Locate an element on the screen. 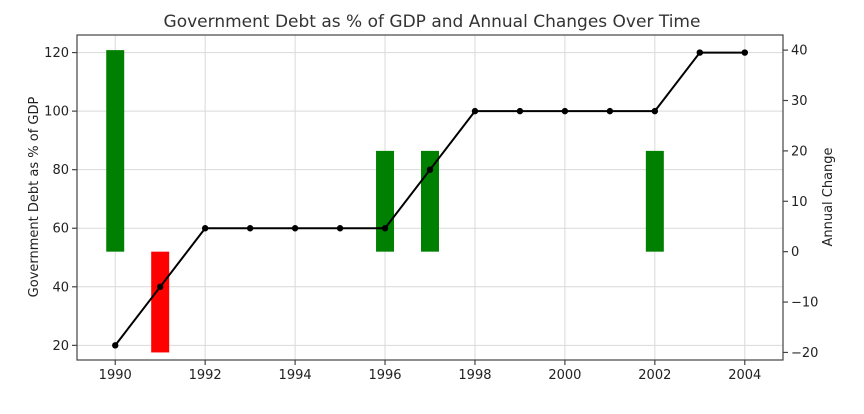  x-tick-label: 1992 is located at coordinates (205, 375).